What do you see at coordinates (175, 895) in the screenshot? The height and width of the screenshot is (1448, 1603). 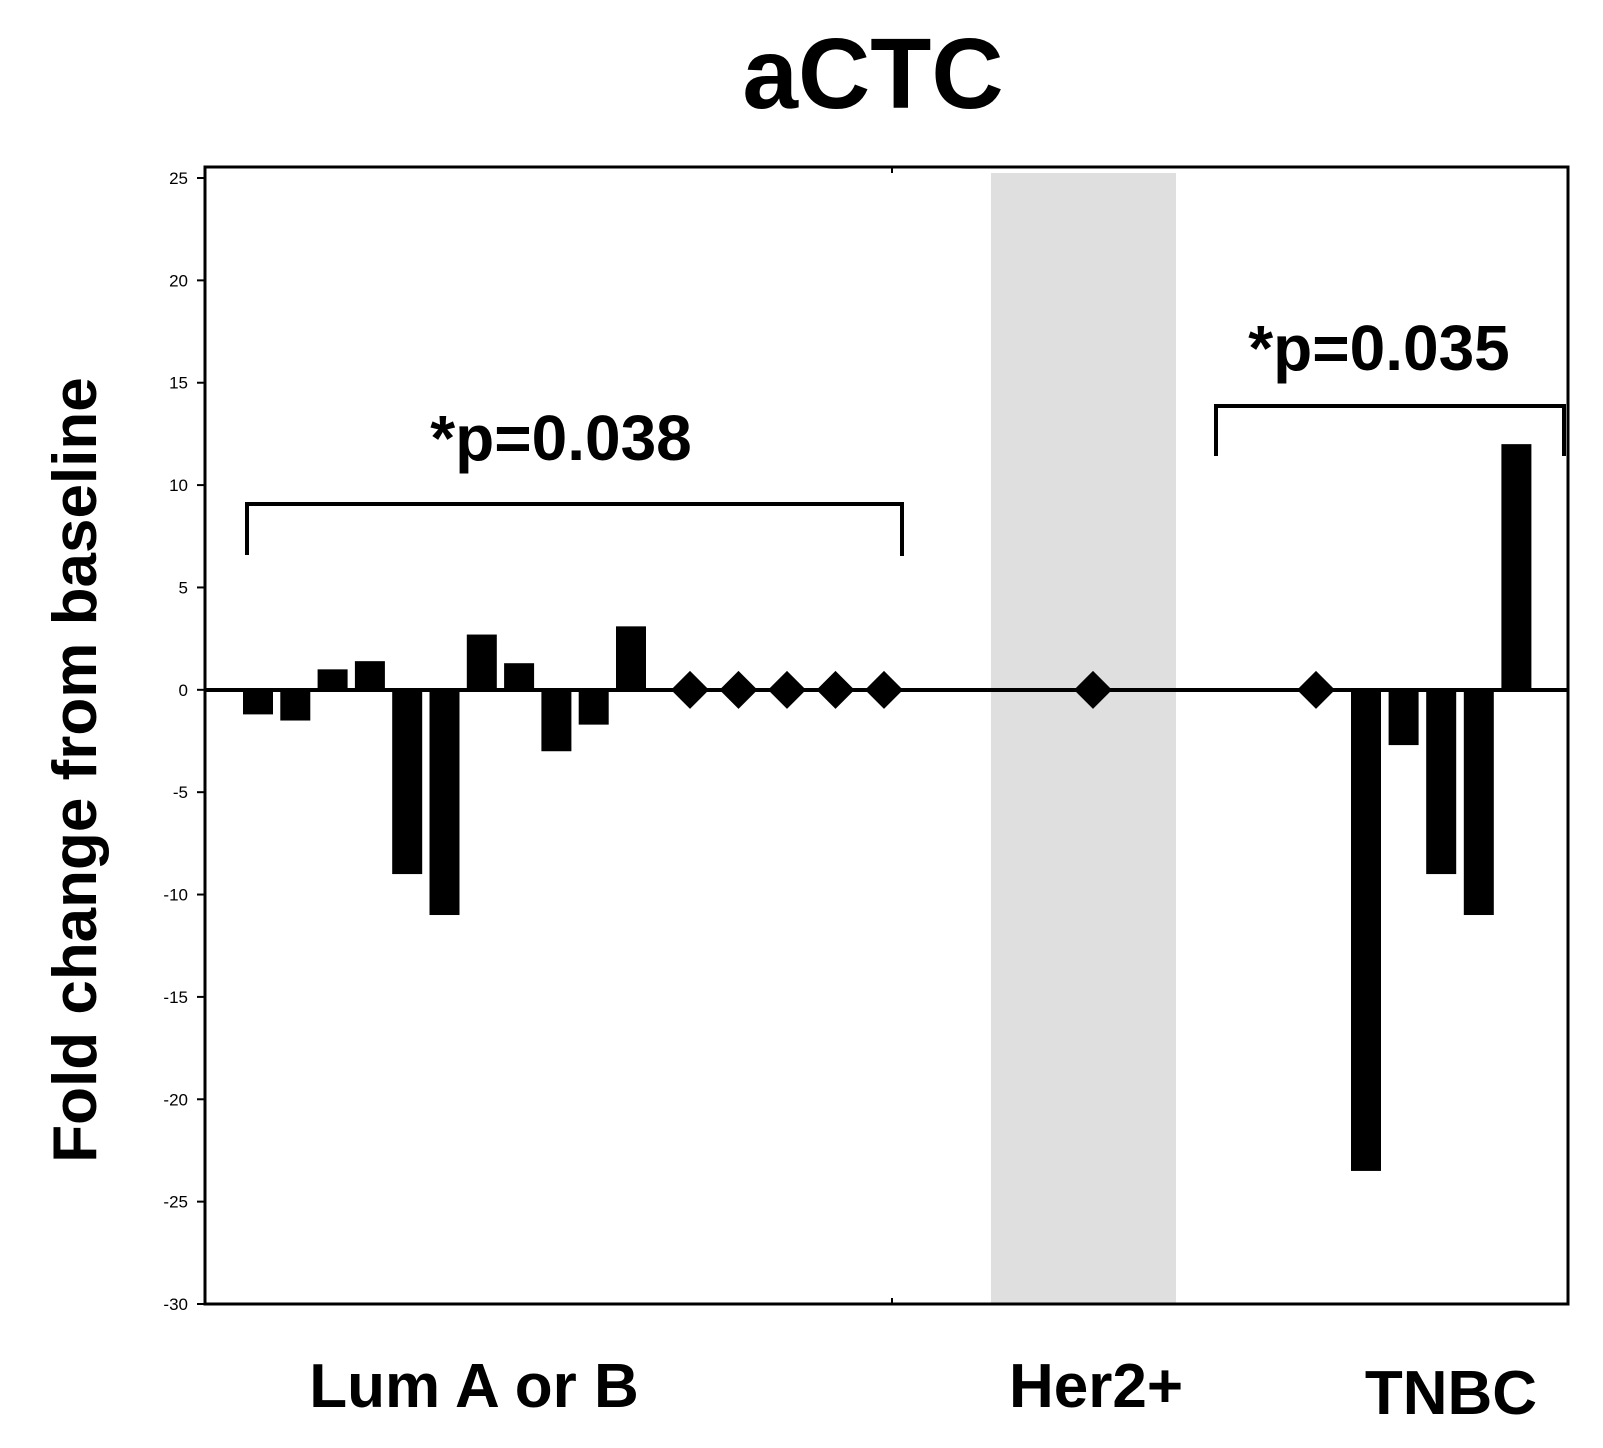 I see `y-tick-label: -10` at bounding box center [175, 895].